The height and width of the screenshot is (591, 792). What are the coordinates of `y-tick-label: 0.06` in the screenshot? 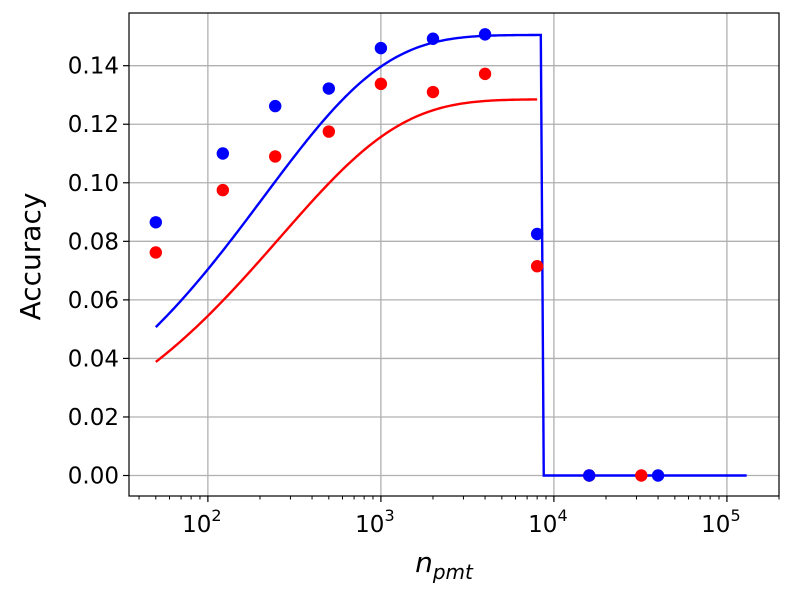 It's located at (93, 301).